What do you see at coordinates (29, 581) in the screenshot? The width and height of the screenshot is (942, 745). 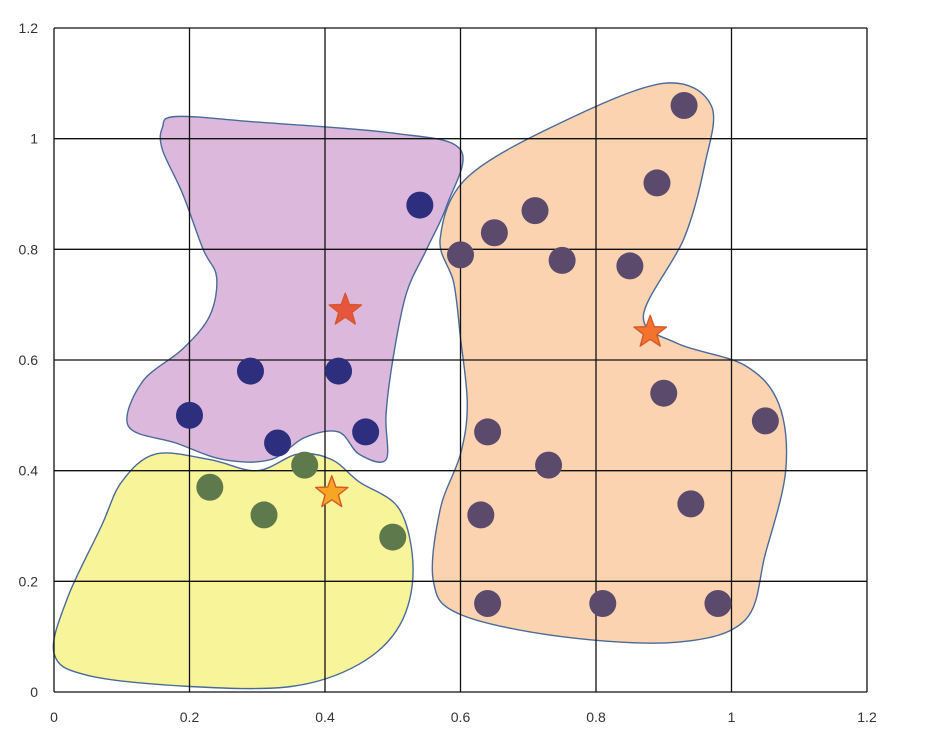 I see `y-tick-label: 0.2` at bounding box center [29, 581].